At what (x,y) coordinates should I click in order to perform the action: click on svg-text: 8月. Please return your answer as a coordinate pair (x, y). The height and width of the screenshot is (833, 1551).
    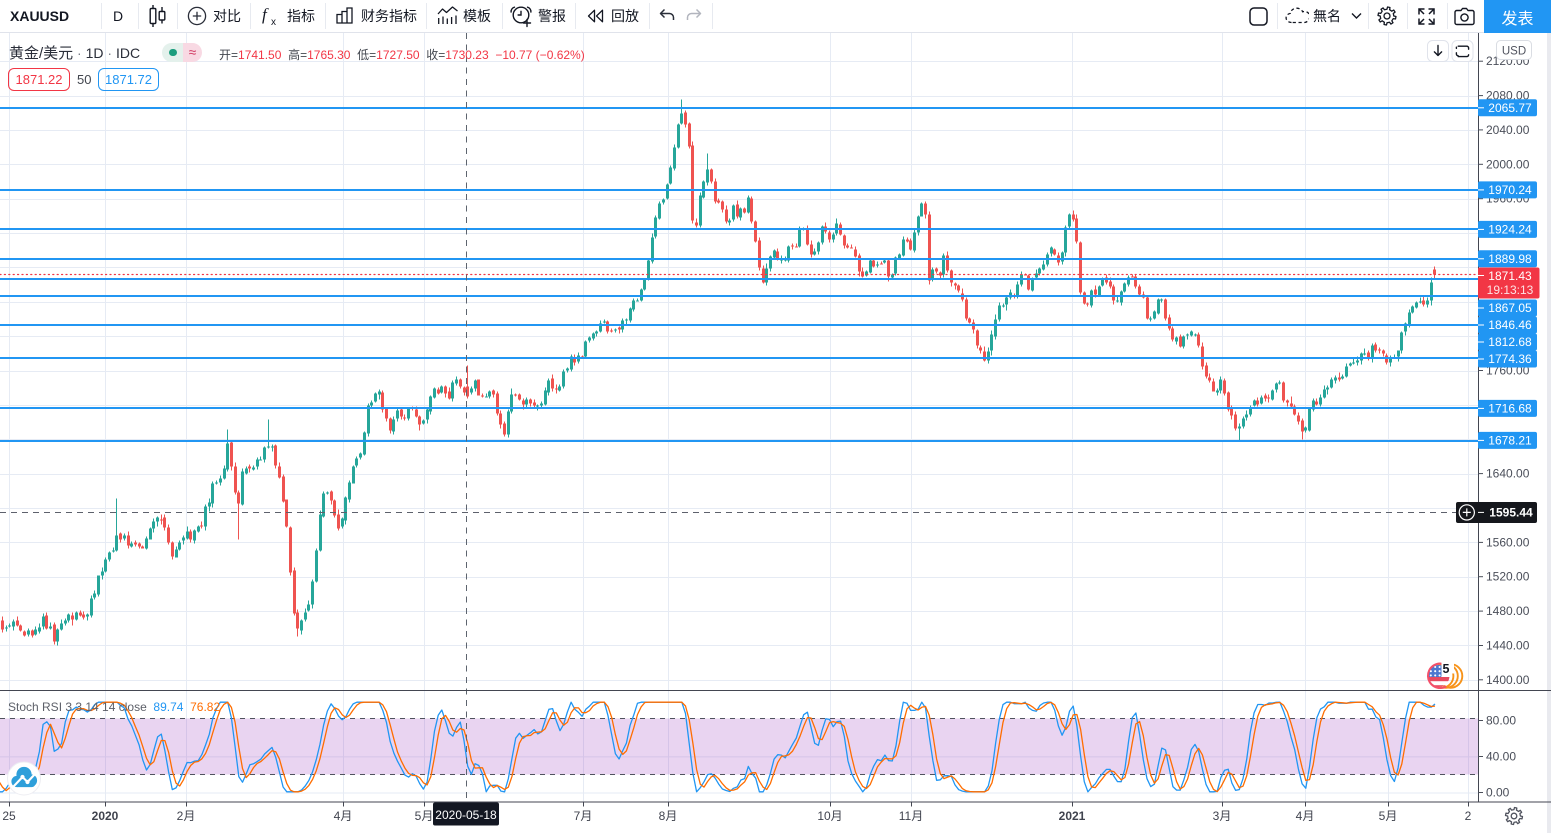
    Looking at the image, I should click on (668, 816).